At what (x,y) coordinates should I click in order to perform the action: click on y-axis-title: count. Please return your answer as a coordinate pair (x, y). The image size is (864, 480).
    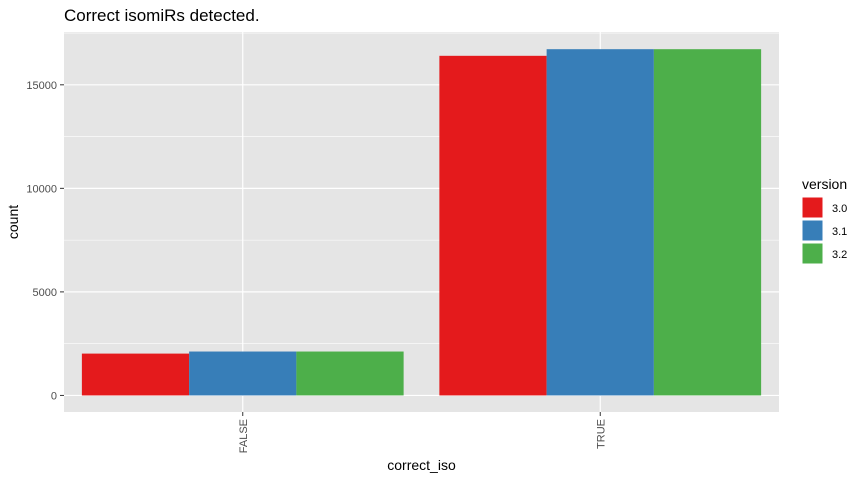
    Looking at the image, I should click on (13, 222).